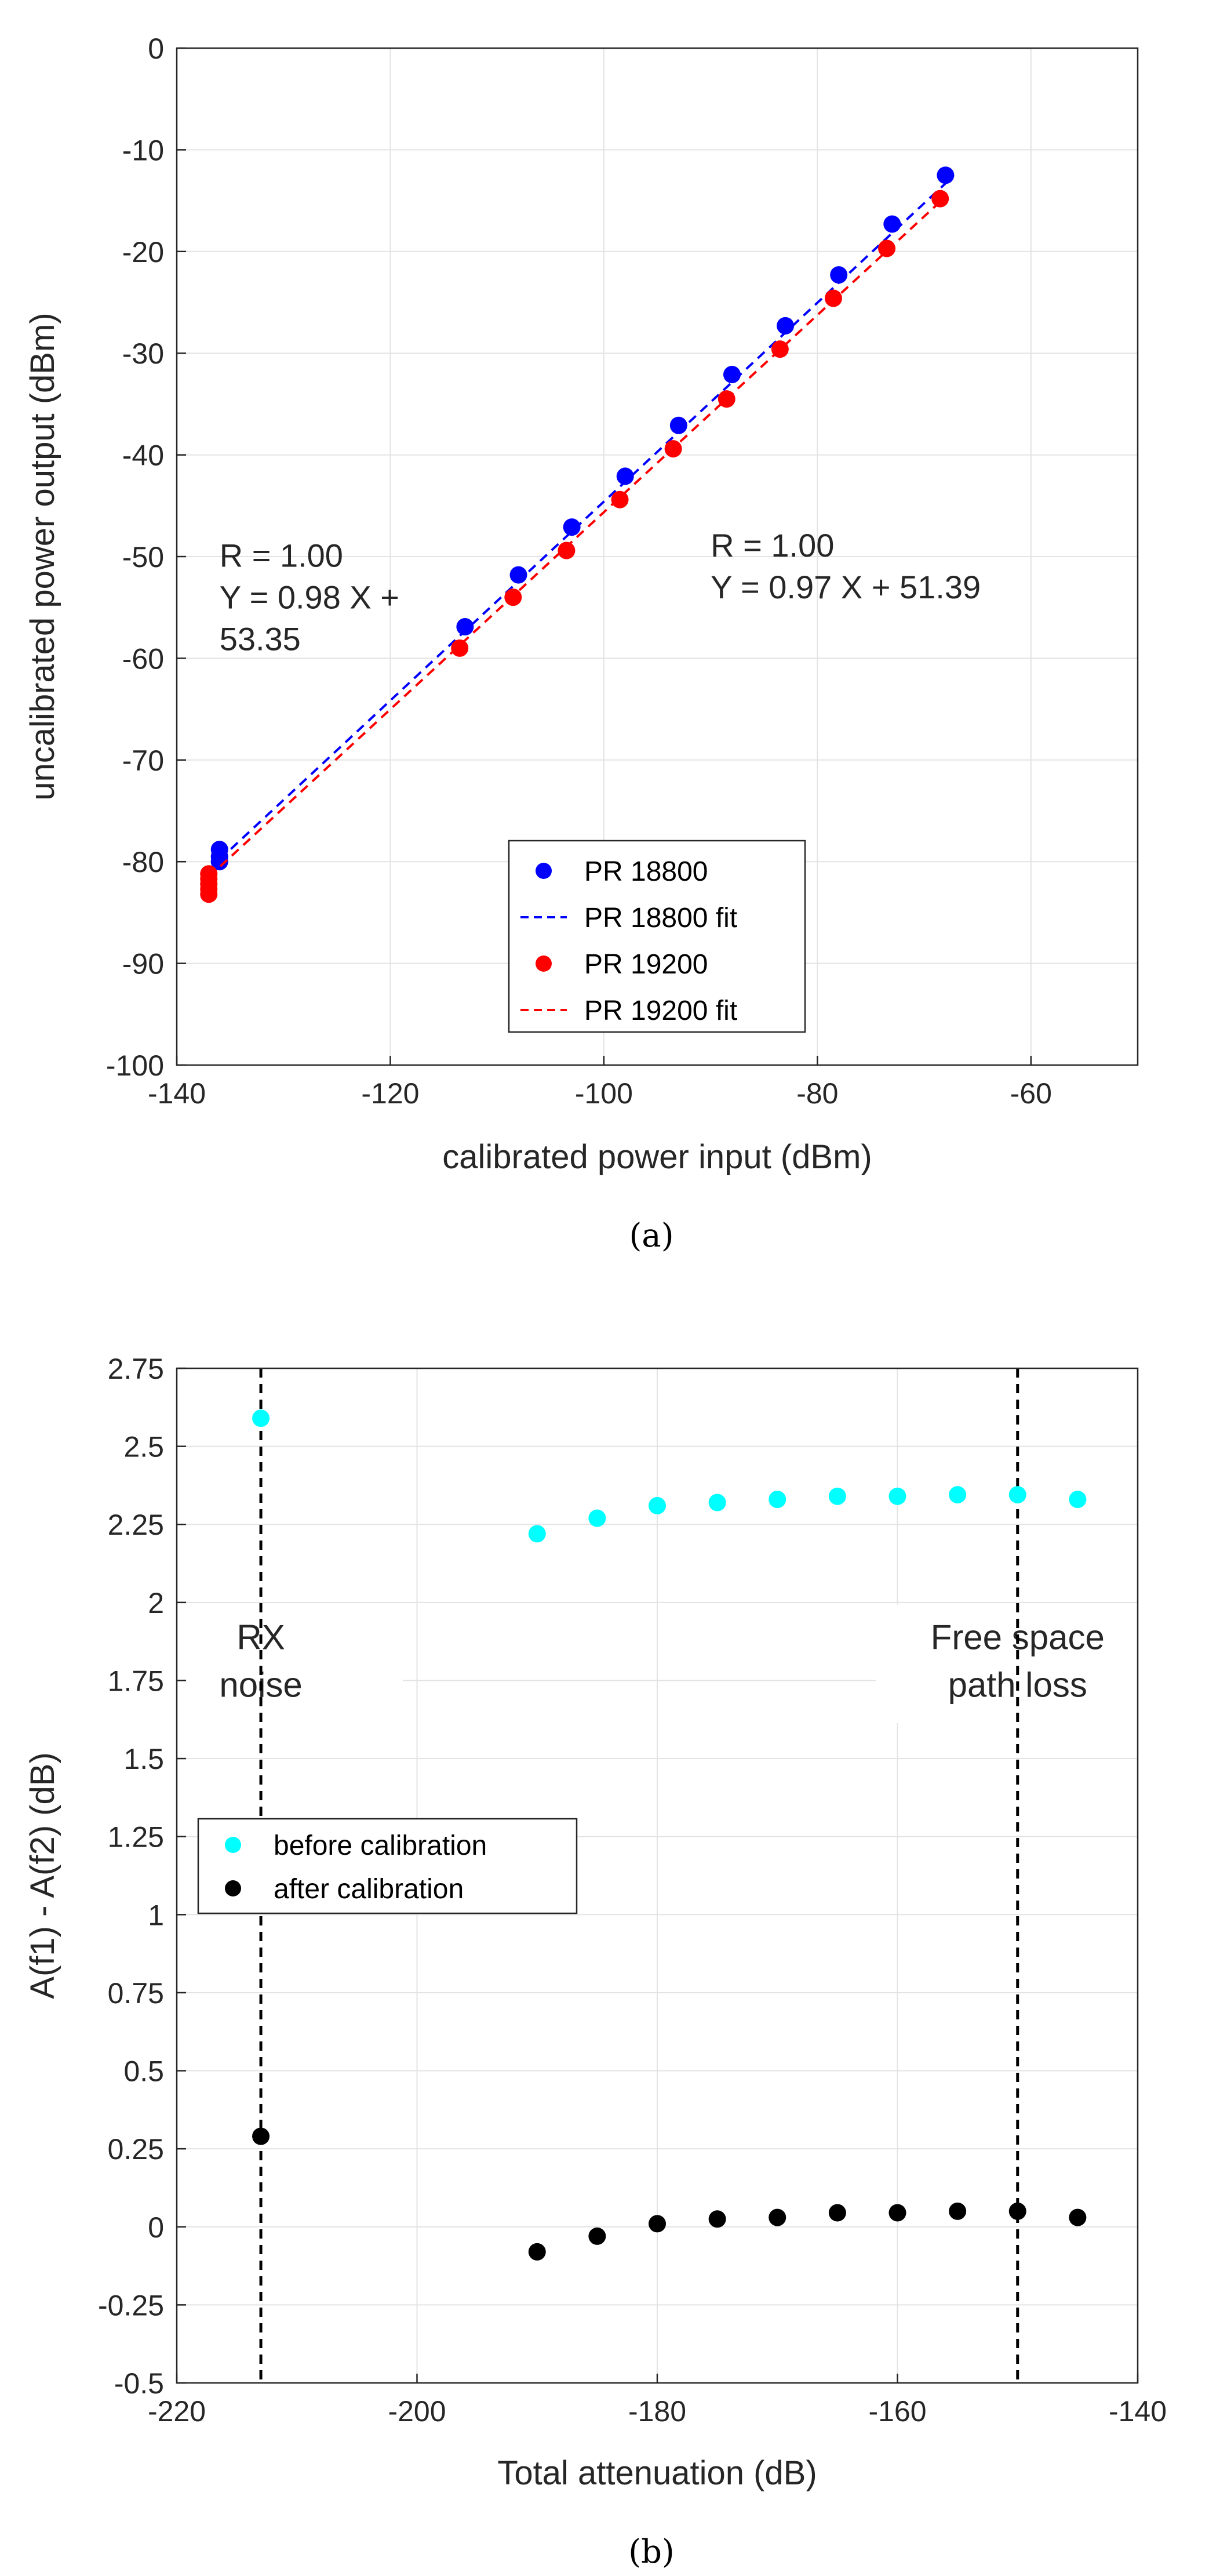 The width and height of the screenshot is (1209, 2576). Describe the element at coordinates (390, 1093) in the screenshot. I see `x-tick-label: -120` at that location.